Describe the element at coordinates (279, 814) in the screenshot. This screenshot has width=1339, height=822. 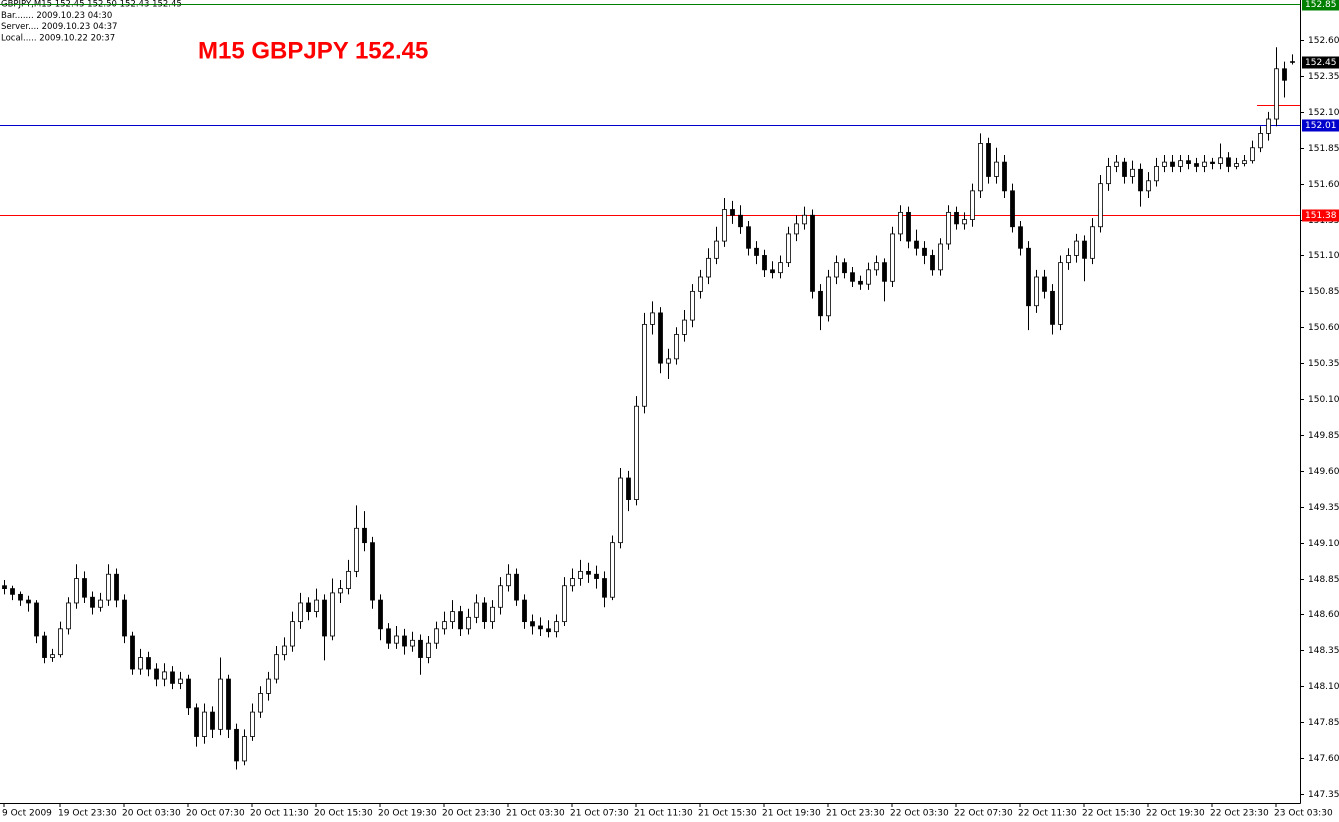
I see `x-tick-label: 20 Oct 11:30` at that location.